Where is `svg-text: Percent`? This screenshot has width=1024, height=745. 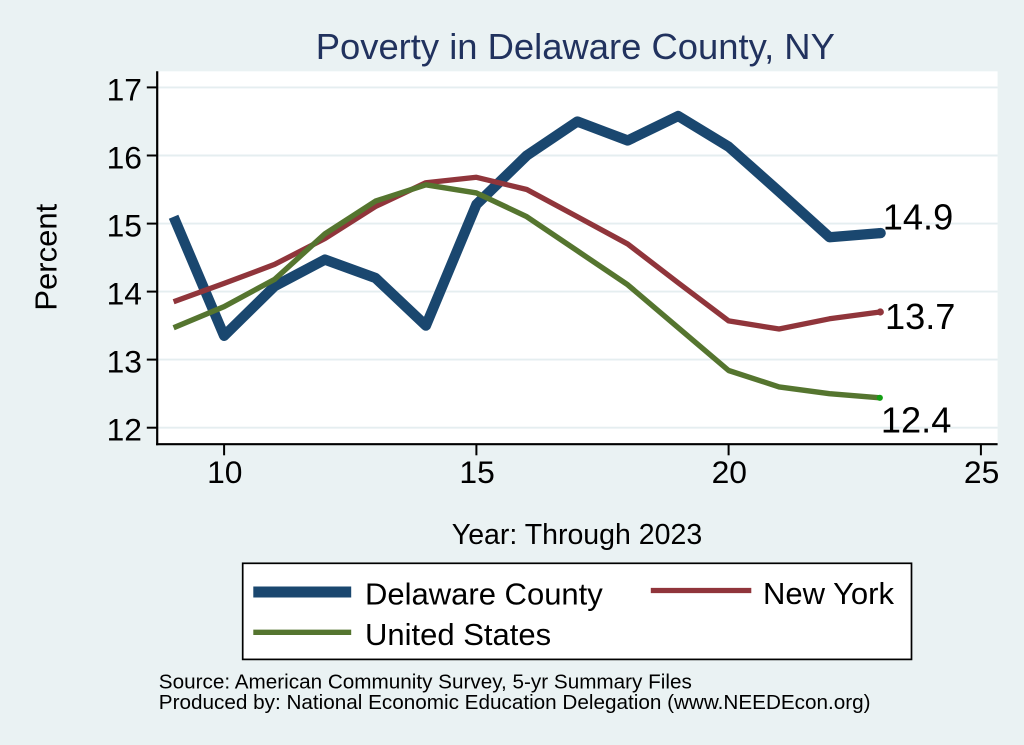 svg-text: Percent is located at coordinates (46, 256).